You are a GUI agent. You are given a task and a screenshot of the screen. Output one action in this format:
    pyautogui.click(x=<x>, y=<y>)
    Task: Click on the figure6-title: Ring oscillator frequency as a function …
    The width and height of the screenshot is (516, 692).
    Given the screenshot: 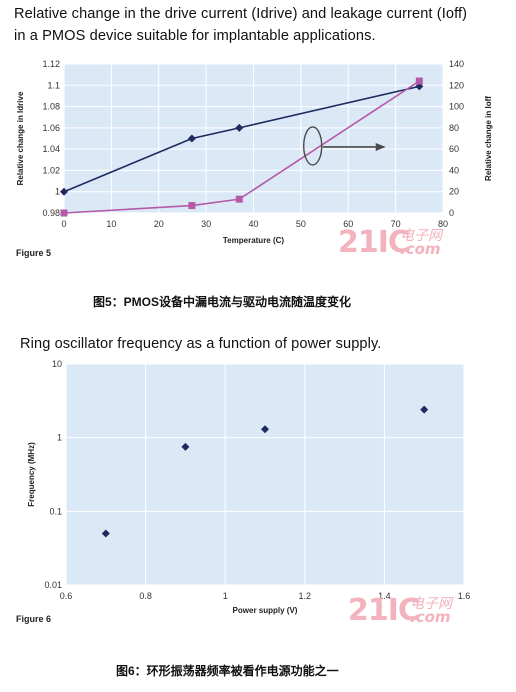 What is the action you would take?
    pyautogui.click(x=201, y=344)
    